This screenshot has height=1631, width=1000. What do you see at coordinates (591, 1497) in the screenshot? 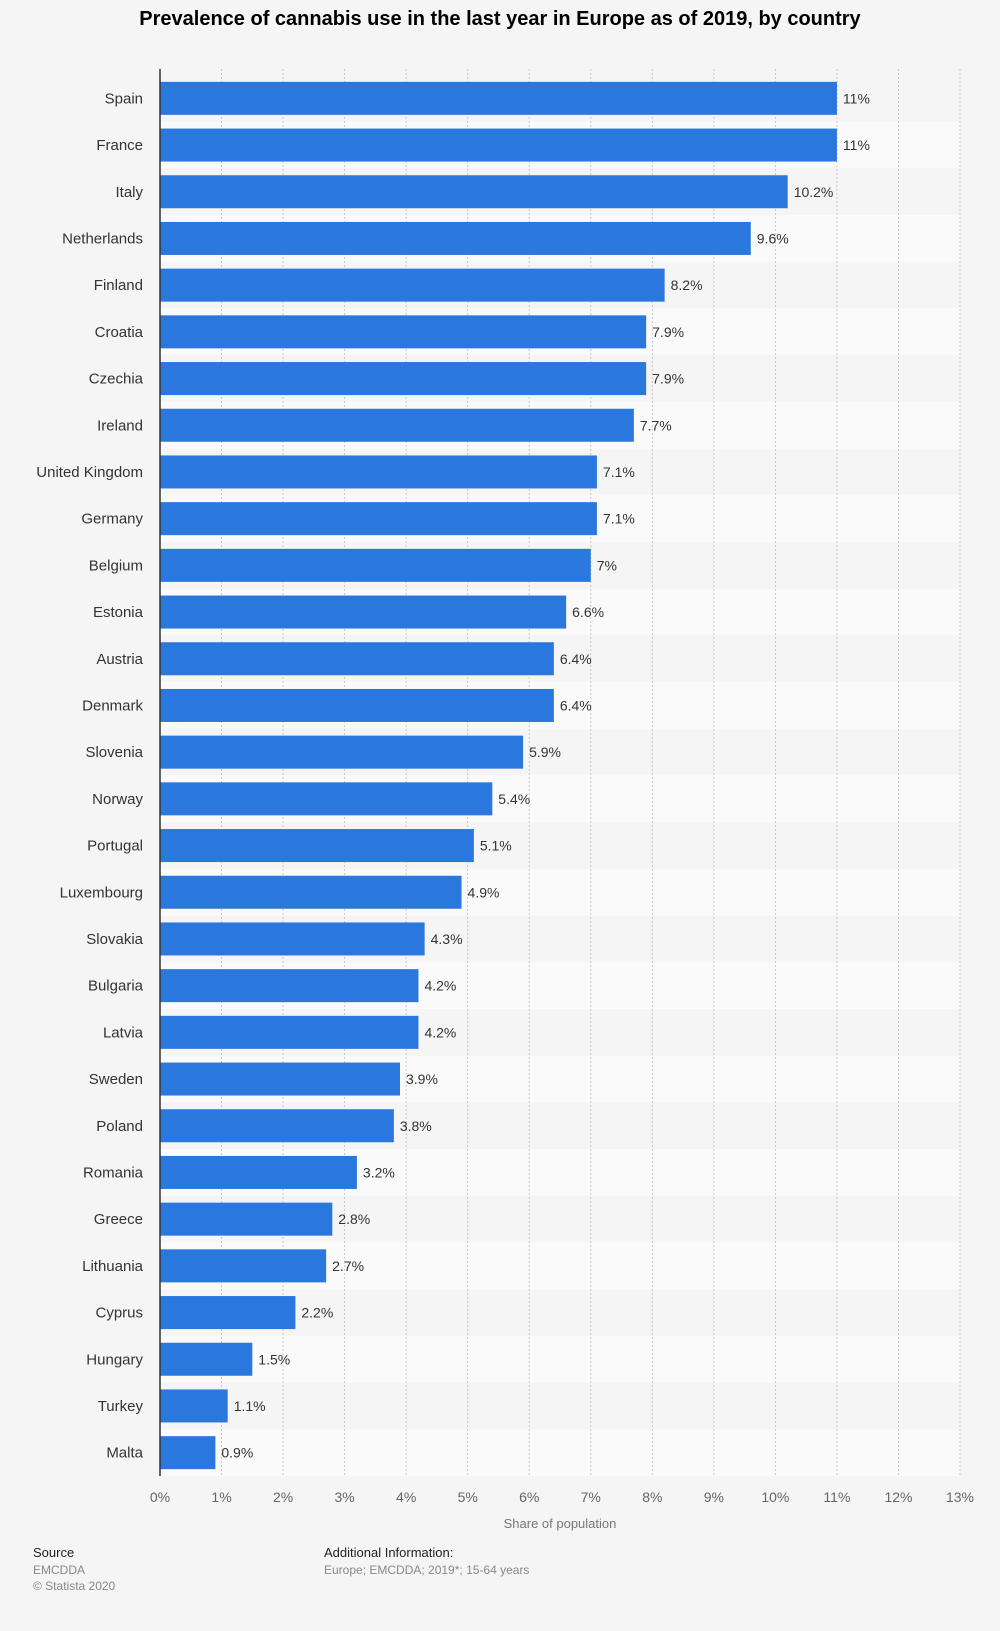
I see `x-tick-label: 7%` at bounding box center [591, 1497].